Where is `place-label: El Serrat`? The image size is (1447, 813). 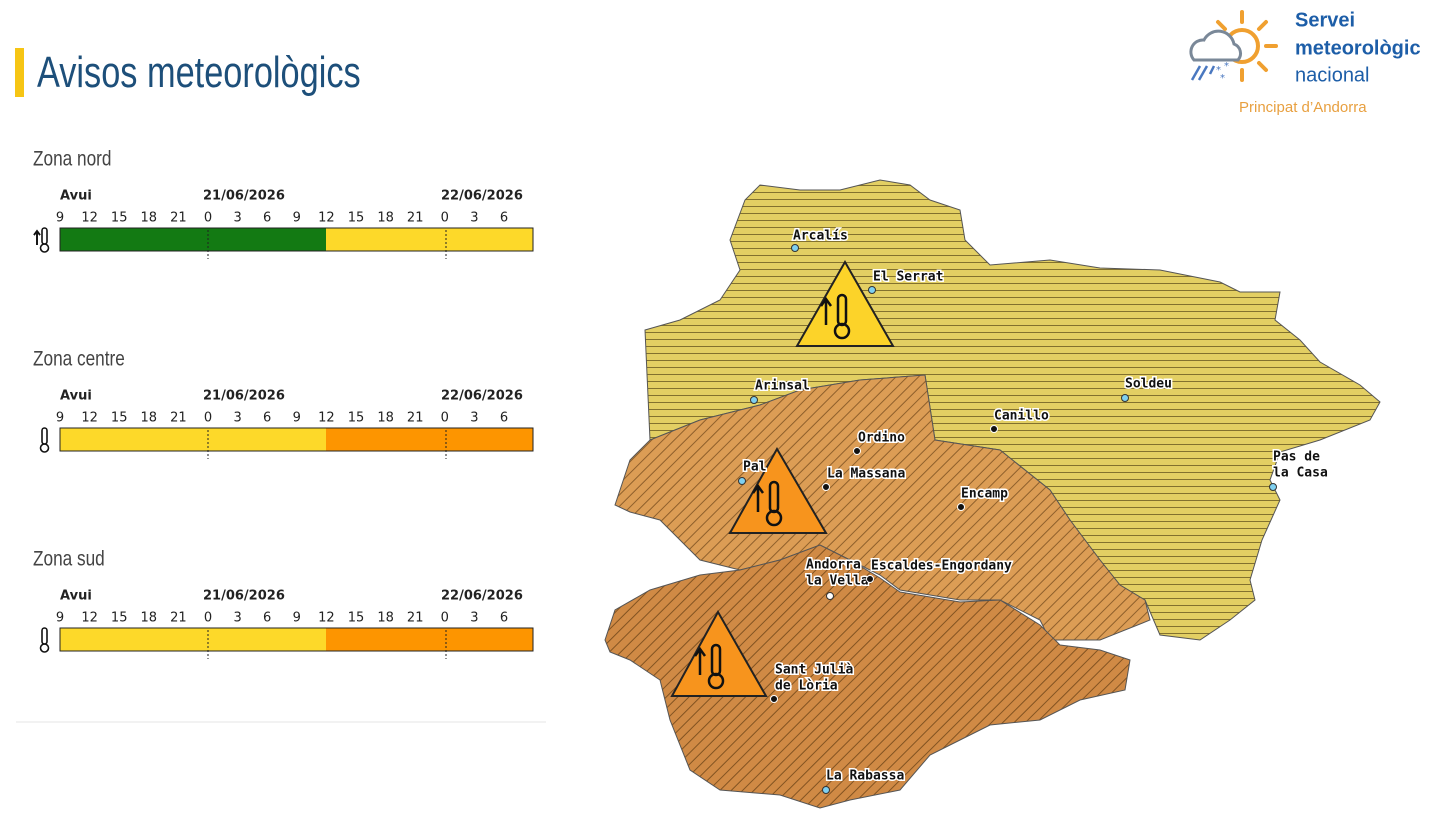
place-label: El Serrat is located at coordinates (908, 277).